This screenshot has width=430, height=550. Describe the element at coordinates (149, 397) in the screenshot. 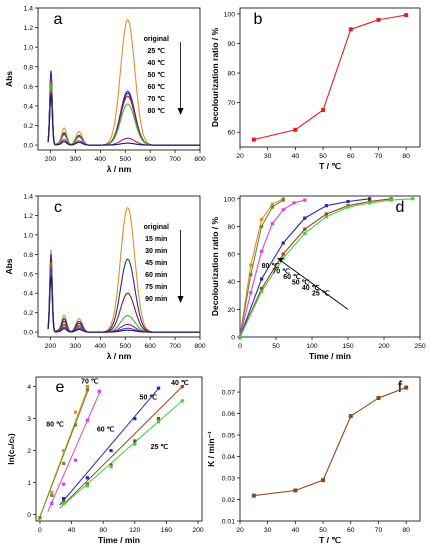

I see `series-label: 50 ℃` at that location.